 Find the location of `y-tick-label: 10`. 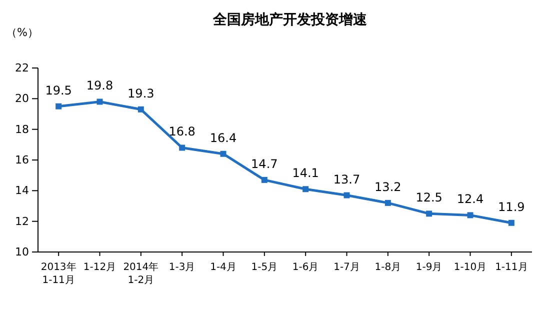

y-tick-label: 10 is located at coordinates (22, 252).